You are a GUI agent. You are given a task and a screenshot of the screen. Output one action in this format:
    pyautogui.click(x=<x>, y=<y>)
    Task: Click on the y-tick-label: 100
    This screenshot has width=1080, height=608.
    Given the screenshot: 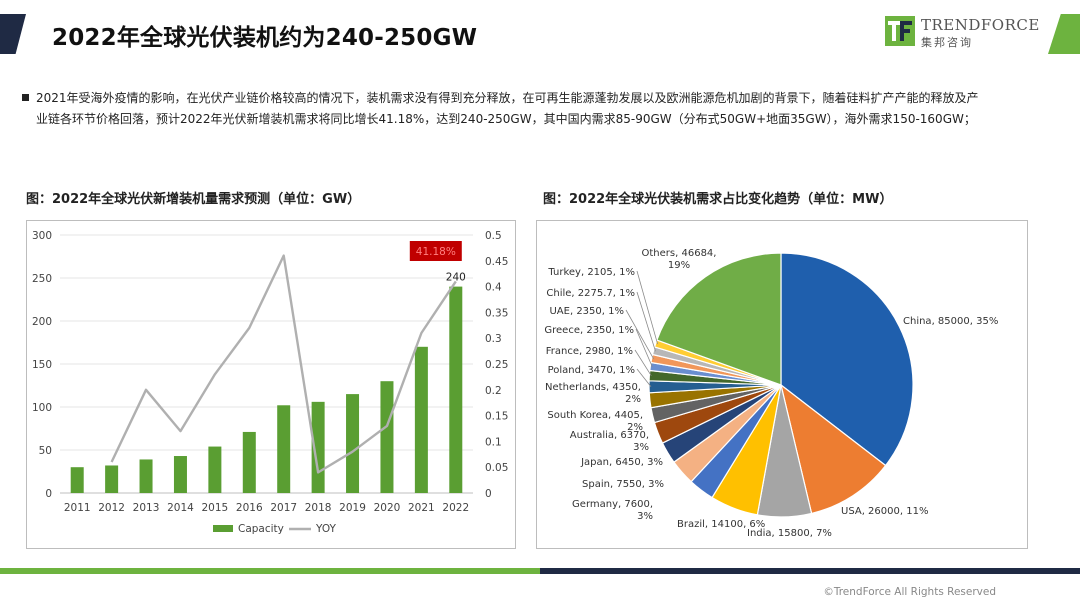 What is the action you would take?
    pyautogui.click(x=42, y=408)
    